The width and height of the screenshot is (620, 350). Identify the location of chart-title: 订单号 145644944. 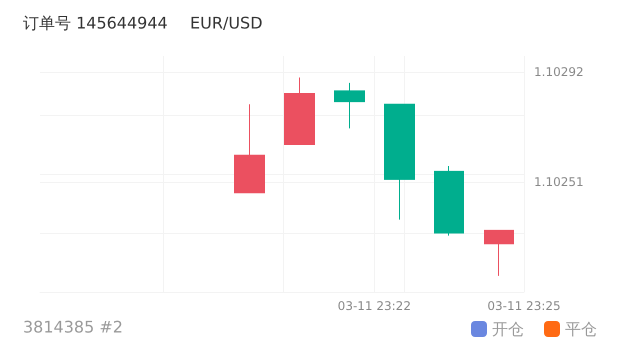
(95, 23).